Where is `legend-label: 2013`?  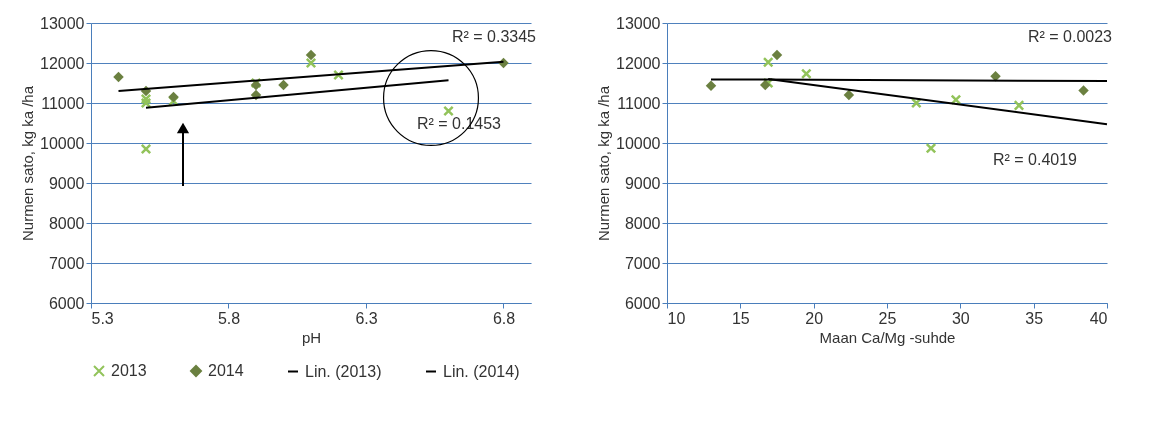 legend-label: 2013 is located at coordinates (129, 370).